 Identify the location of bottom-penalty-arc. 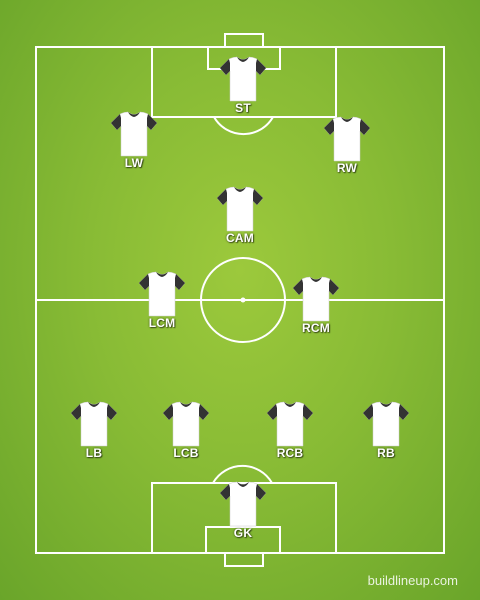
(242, 474).